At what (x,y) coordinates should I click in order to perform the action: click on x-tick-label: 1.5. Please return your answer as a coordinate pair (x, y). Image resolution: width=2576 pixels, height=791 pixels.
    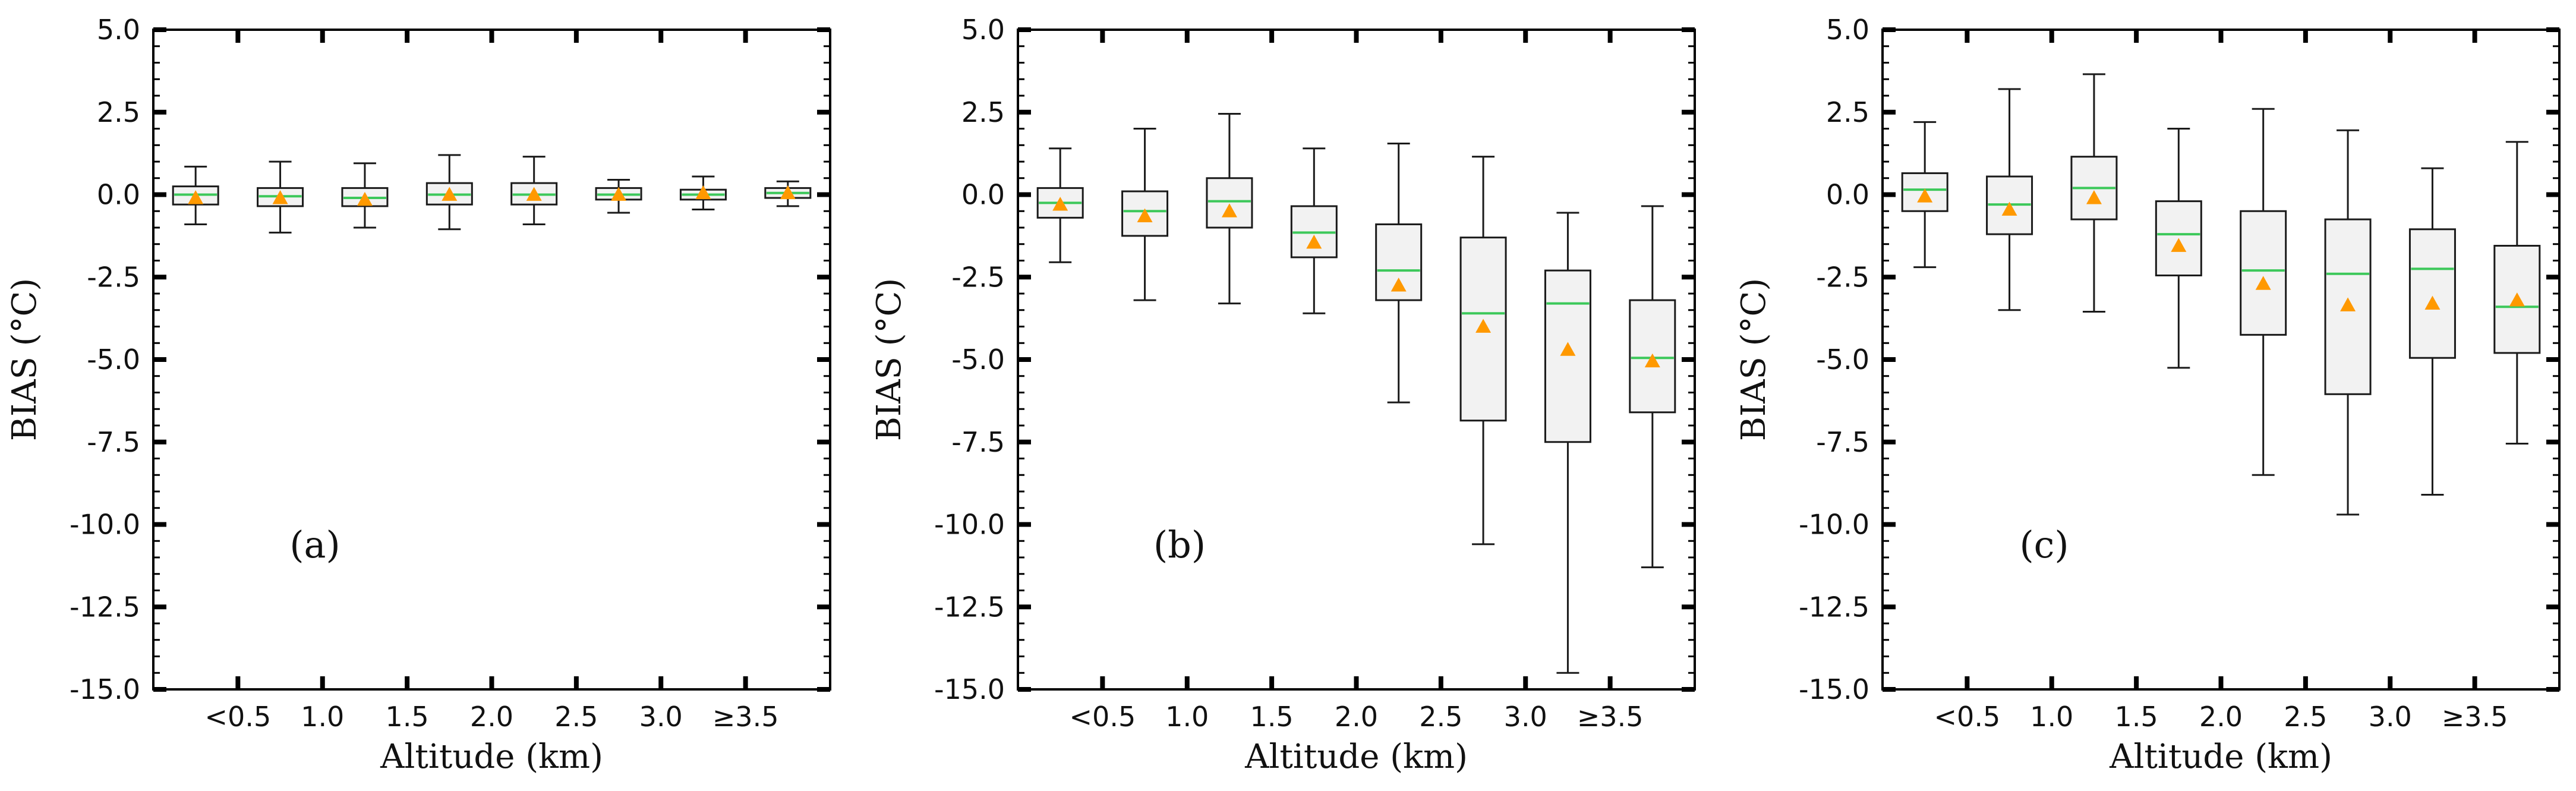
    Looking at the image, I should click on (407, 717).